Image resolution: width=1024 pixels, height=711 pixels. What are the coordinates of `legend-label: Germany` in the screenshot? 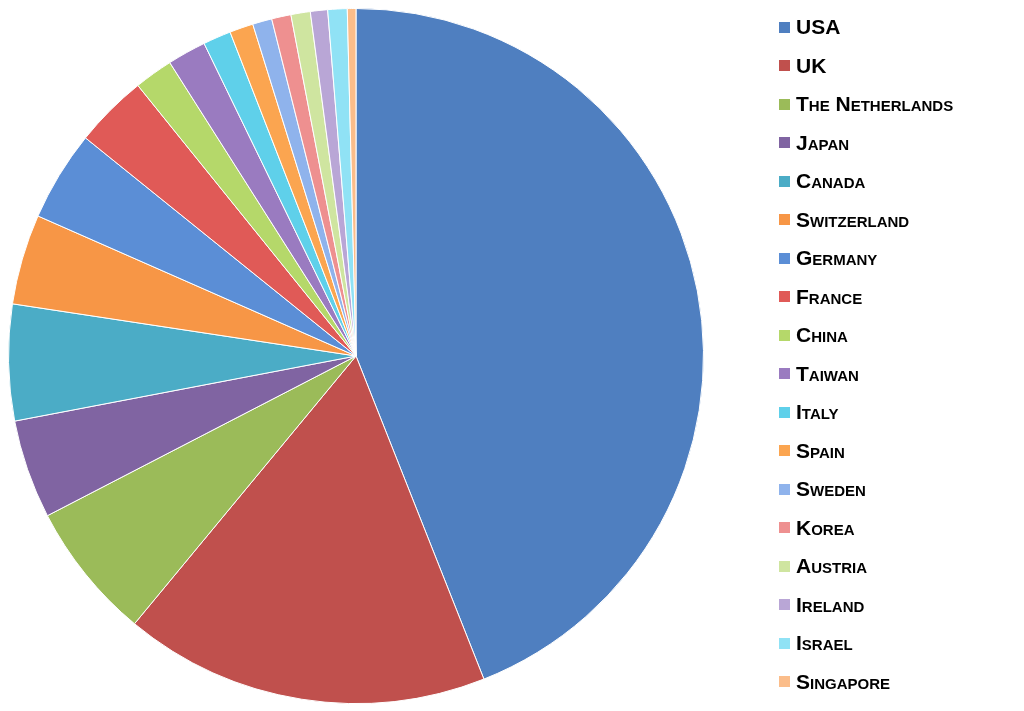 It's located at (837, 258).